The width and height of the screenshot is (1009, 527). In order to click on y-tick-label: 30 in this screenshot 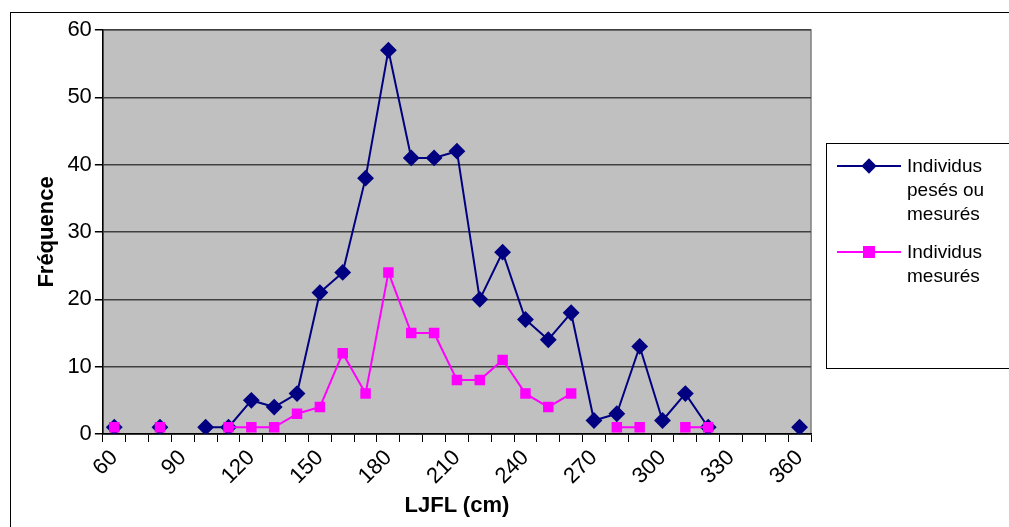, I will do `click(79, 231)`.